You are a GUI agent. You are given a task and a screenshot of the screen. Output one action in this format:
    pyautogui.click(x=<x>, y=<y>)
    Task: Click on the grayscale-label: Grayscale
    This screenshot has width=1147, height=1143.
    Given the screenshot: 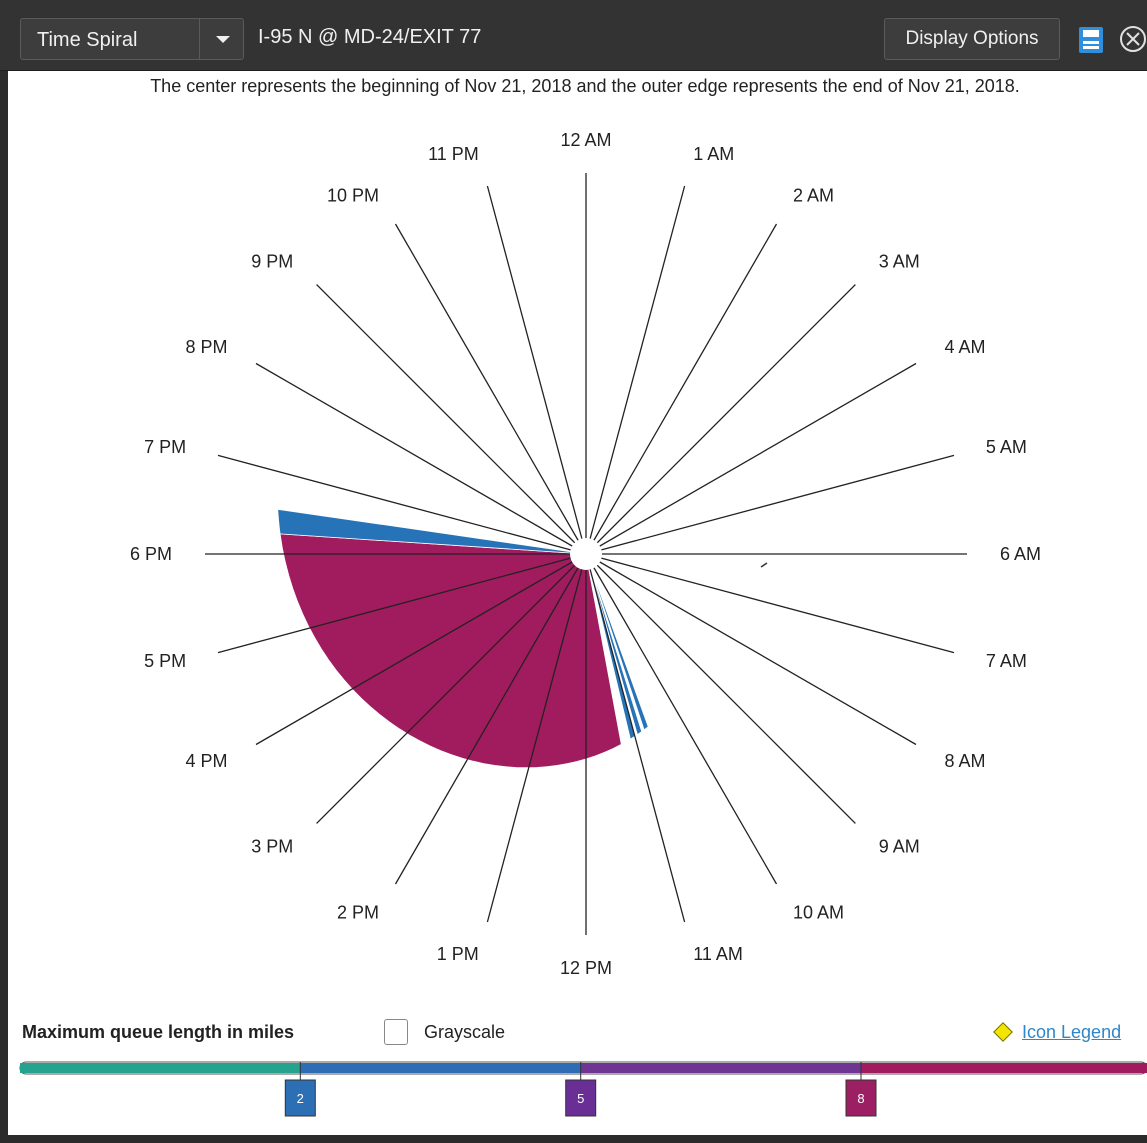 What is the action you would take?
    pyautogui.click(x=465, y=1032)
    